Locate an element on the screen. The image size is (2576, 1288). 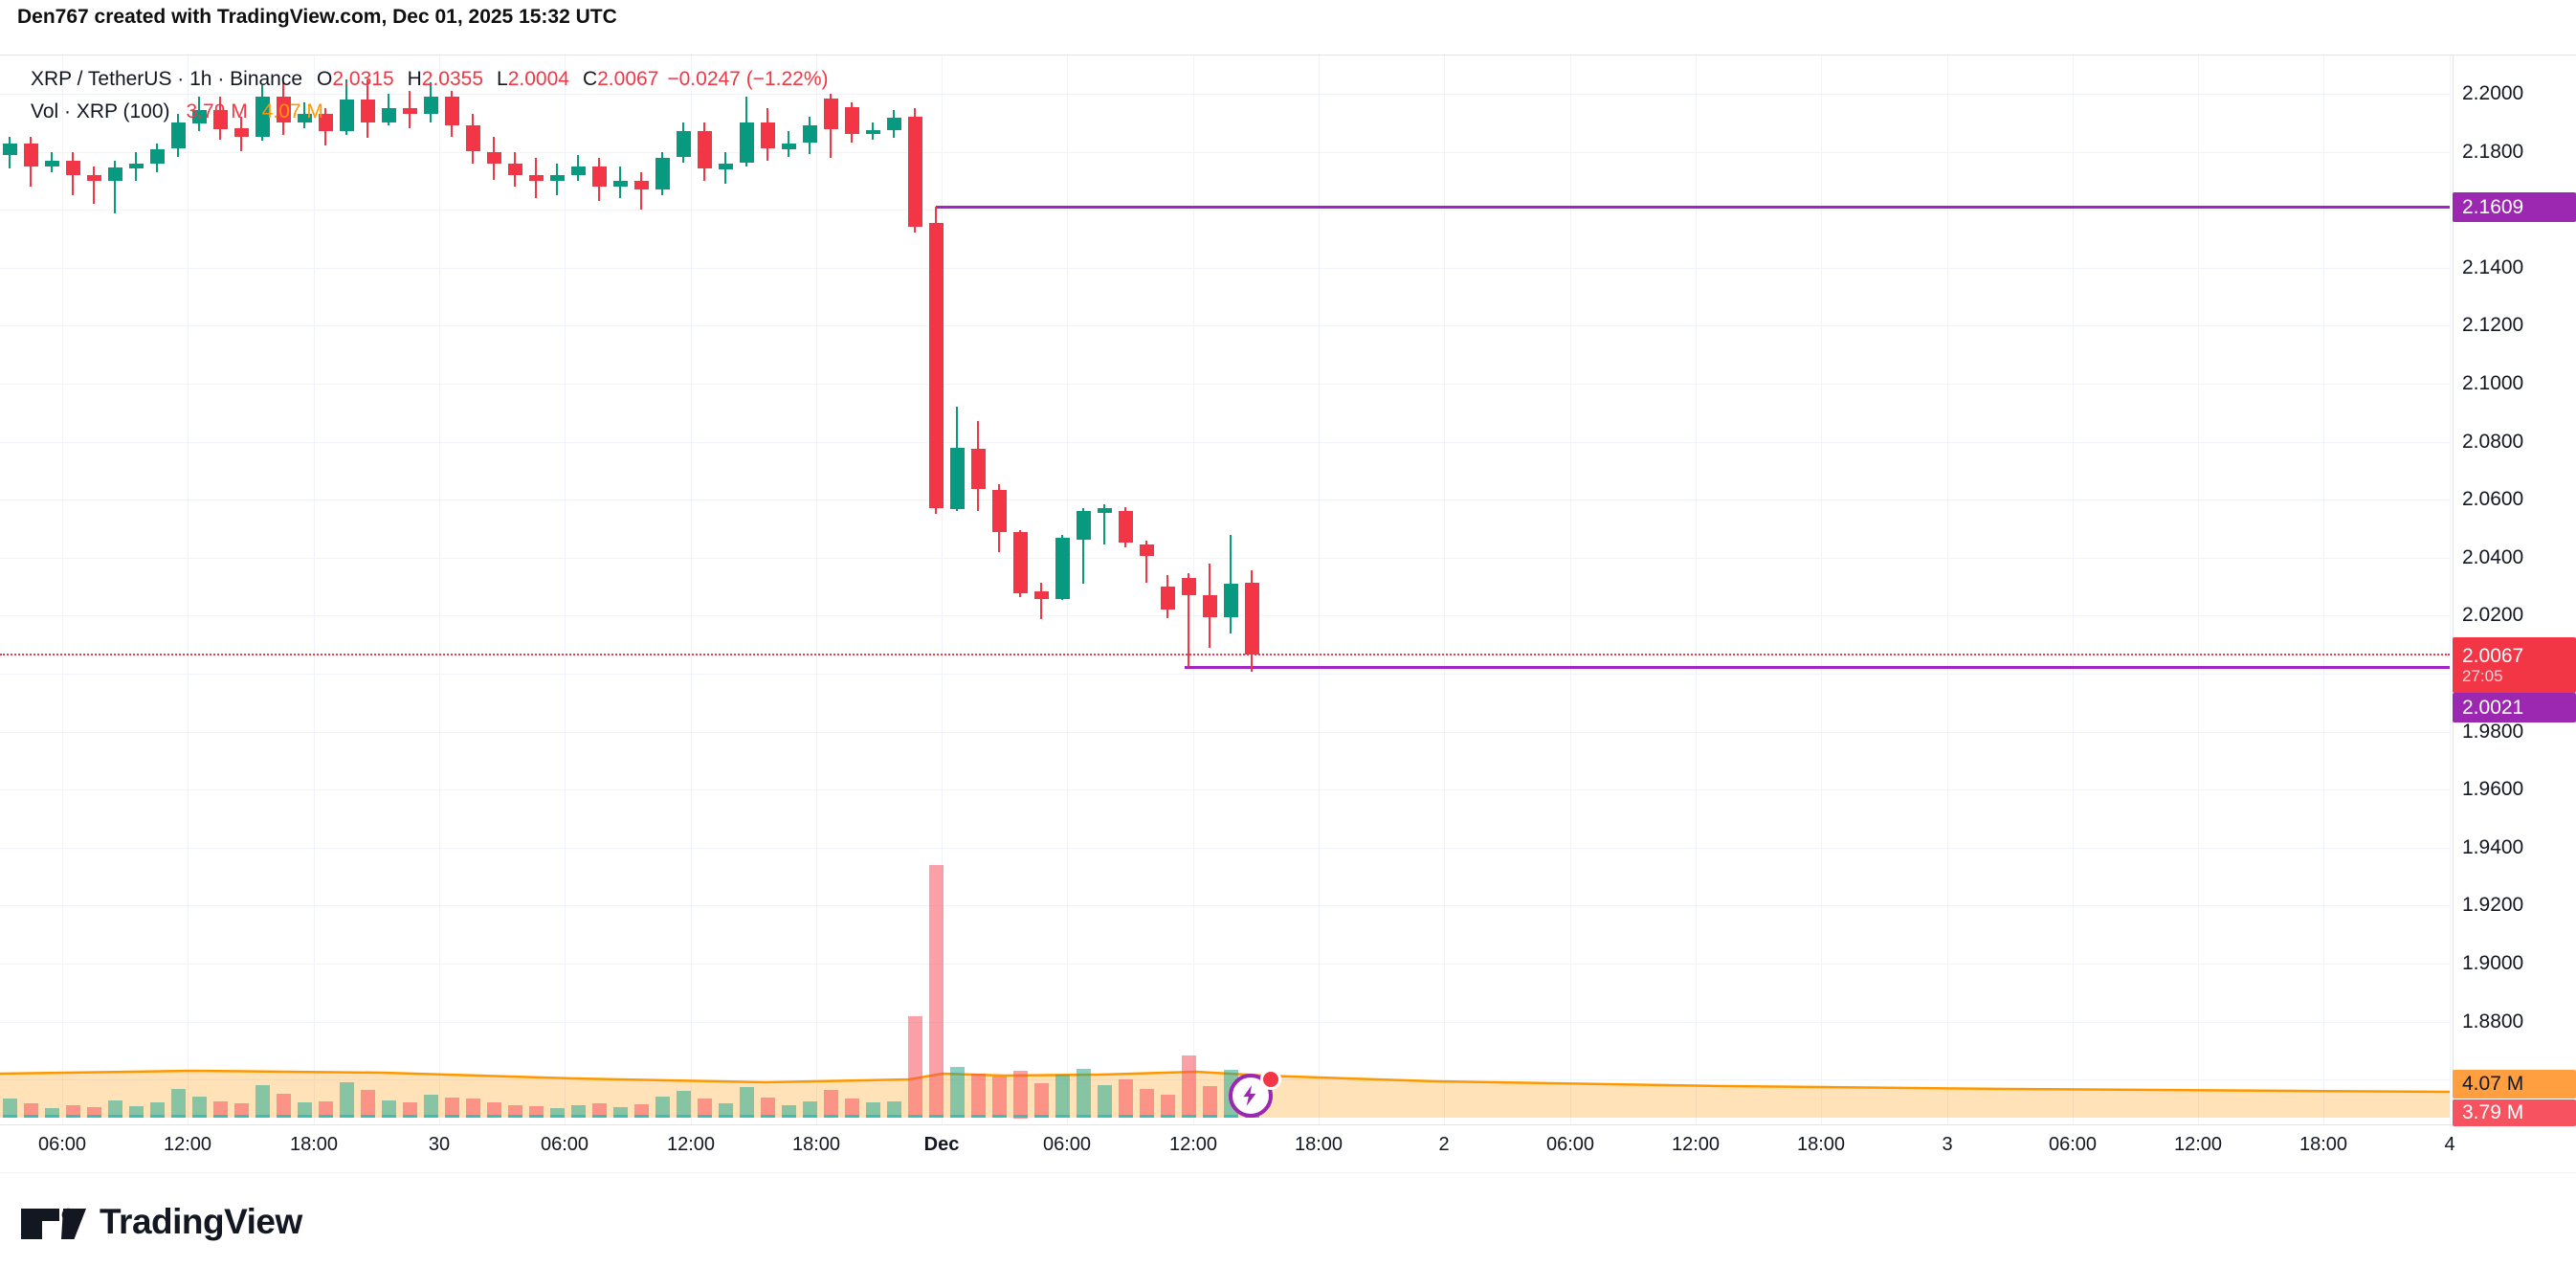
time-tick-label: 2 is located at coordinates (1444, 1144).